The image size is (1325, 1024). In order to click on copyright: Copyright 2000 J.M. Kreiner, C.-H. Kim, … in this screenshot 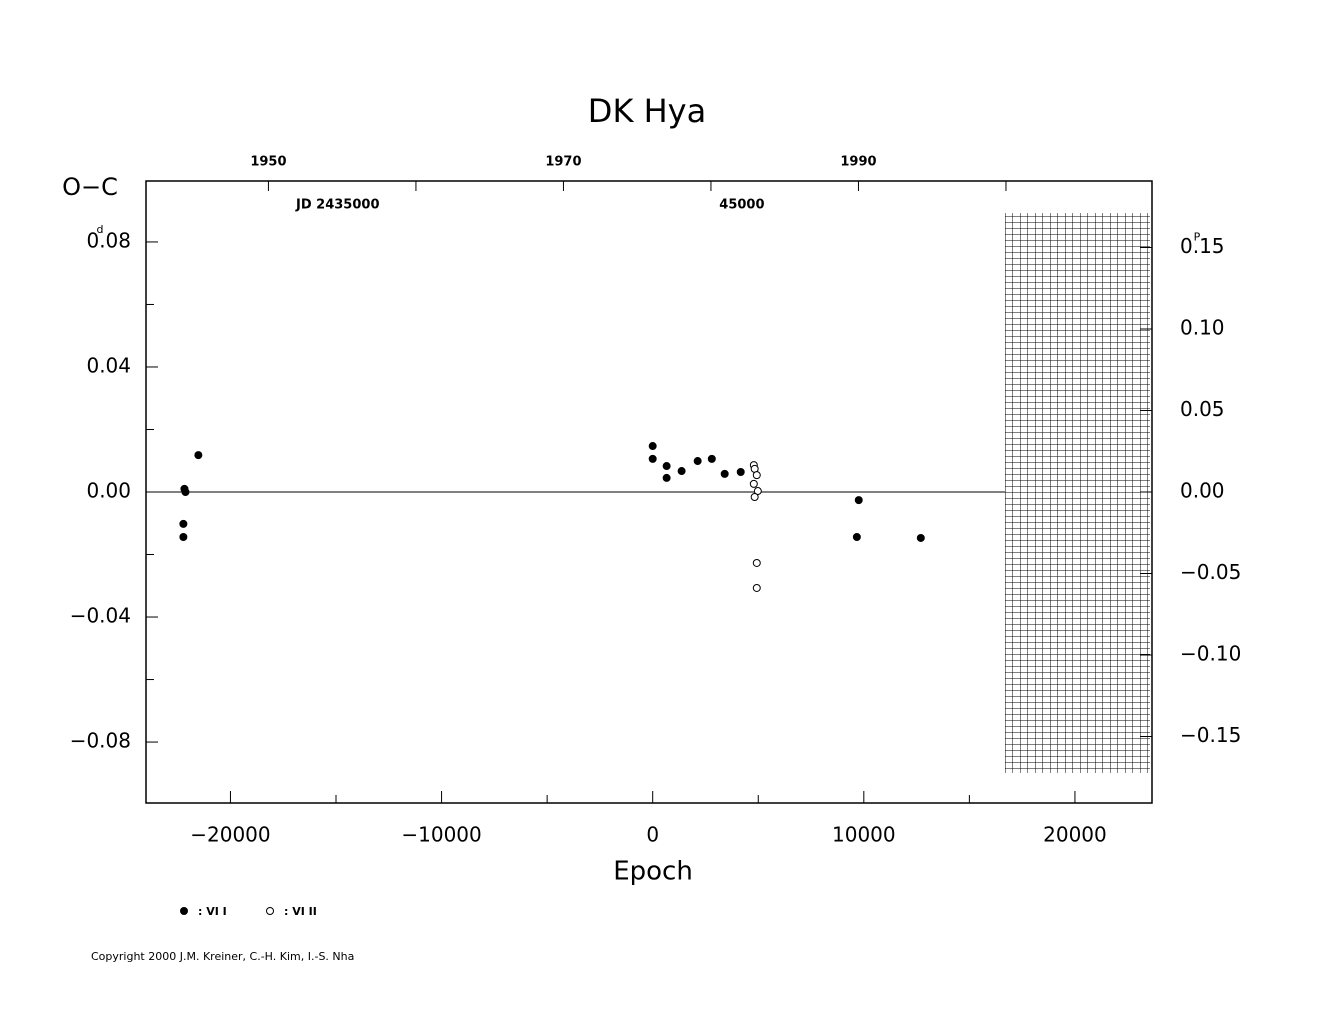, I will do `click(222, 956)`.